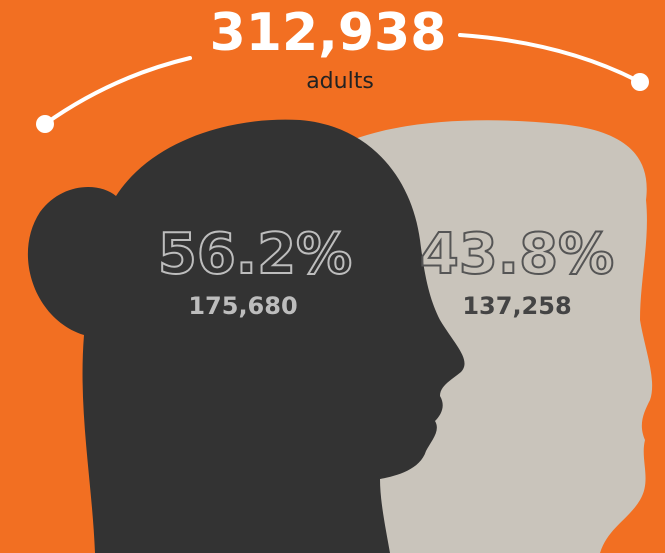 The image size is (665, 553). What do you see at coordinates (255, 254) in the screenshot?
I see `percent: 56.2%` at bounding box center [255, 254].